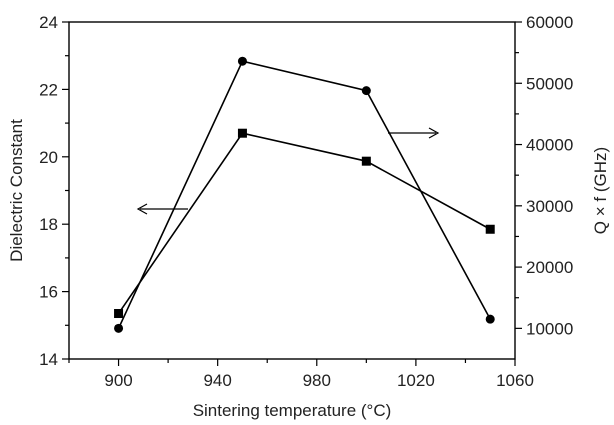  Describe the element at coordinates (515, 380) in the screenshot. I see `x-tick-label: 1060` at that location.